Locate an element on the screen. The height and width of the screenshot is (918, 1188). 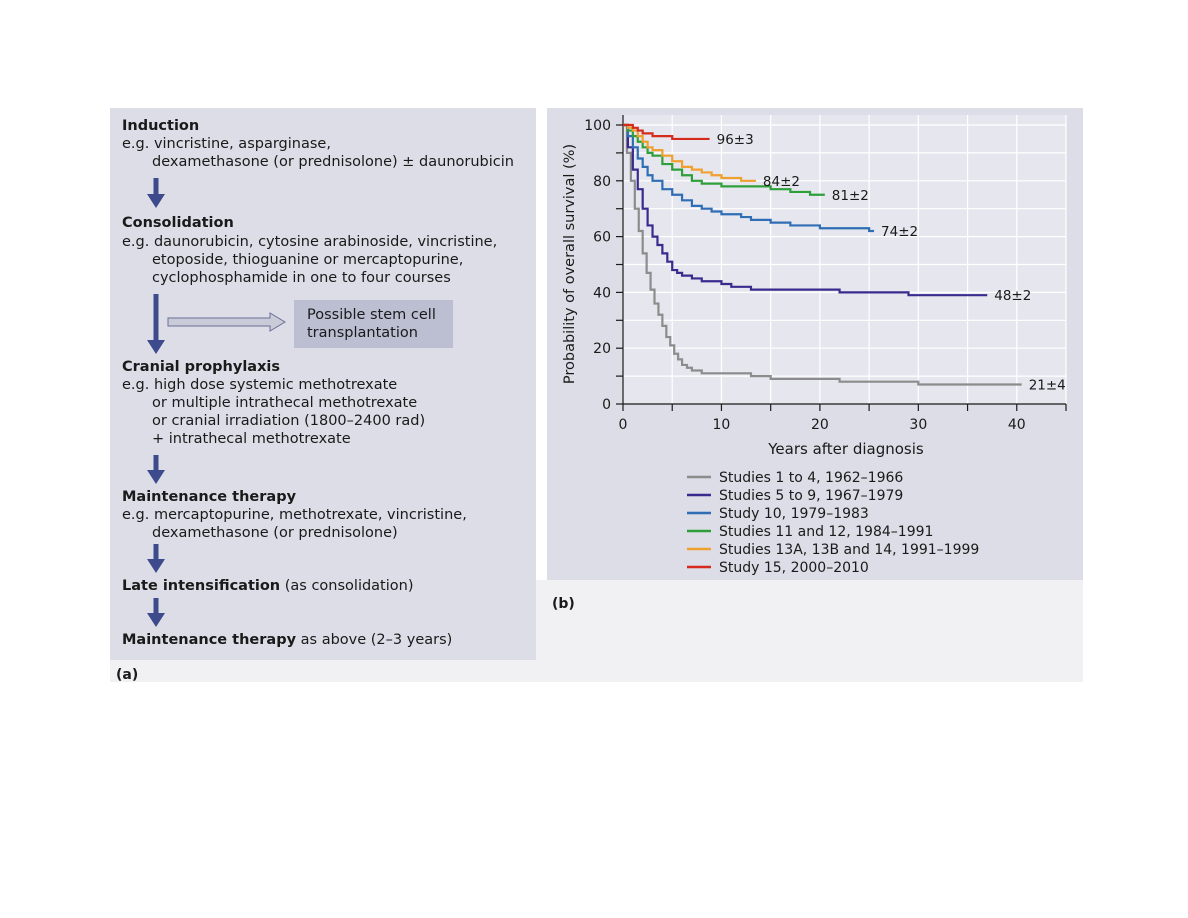
legend-label: Study 10, 1979–1983 is located at coordinates (794, 514).